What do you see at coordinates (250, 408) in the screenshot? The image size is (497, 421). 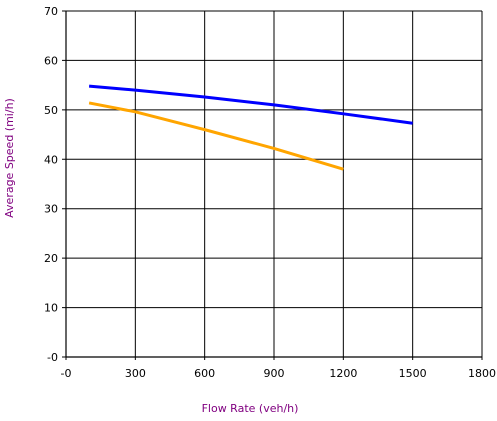 I see `x-axis-title: Flow Rate (veh/h)` at bounding box center [250, 408].